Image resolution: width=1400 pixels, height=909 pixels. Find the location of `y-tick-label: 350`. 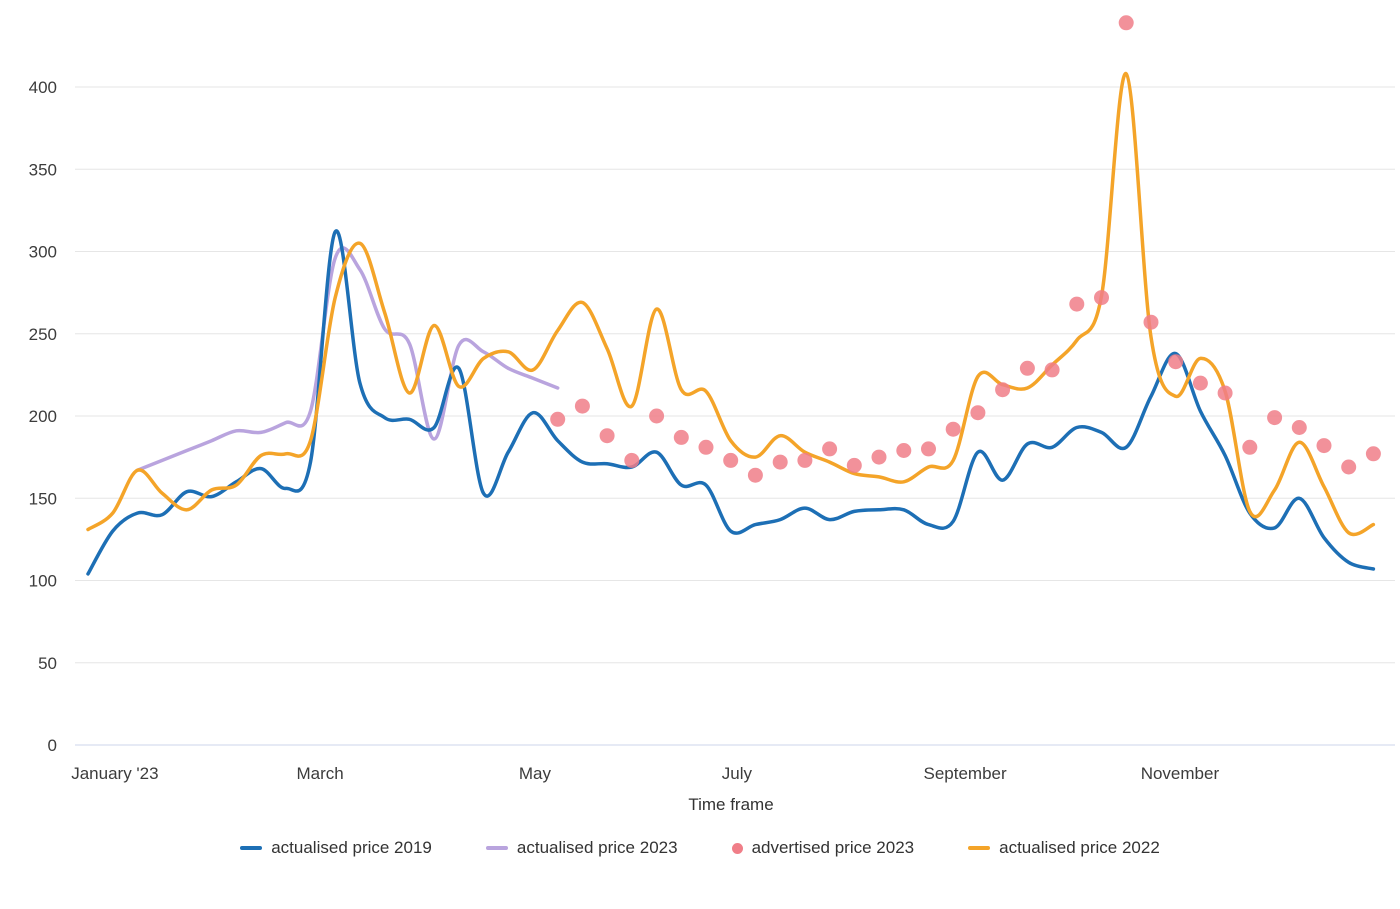

y-tick-label: 350 is located at coordinates (43, 169).